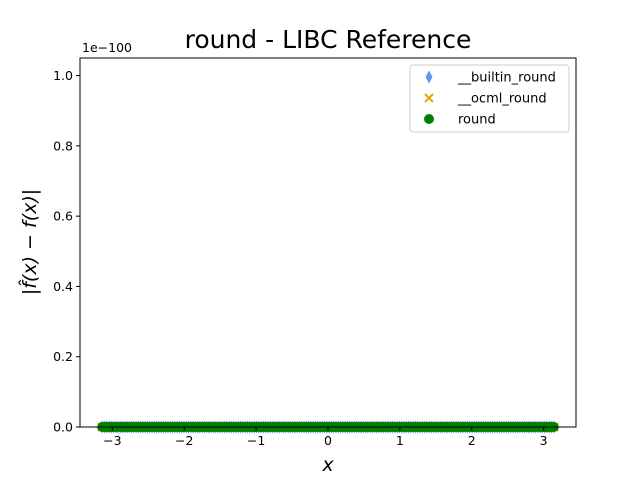 The height and width of the screenshot is (480, 640). Describe the element at coordinates (400, 440) in the screenshot. I see `x-tick-label: 1` at that location.